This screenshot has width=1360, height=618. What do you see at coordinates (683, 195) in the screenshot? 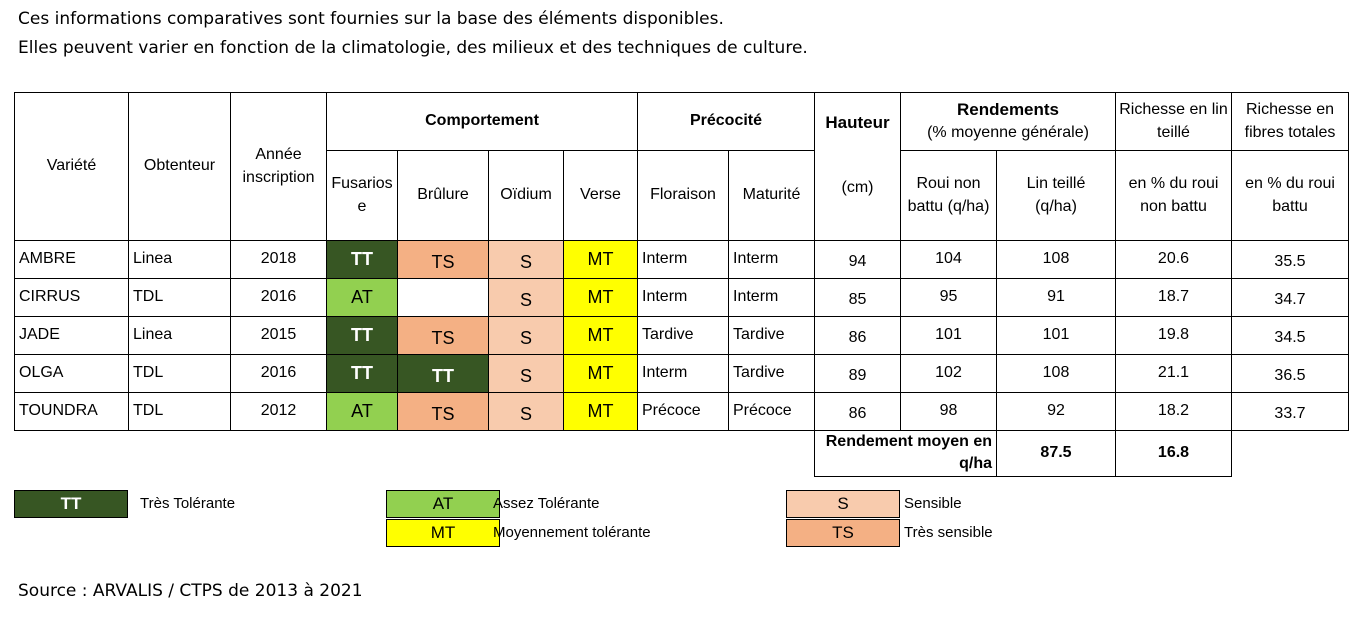
I see `header-floraison: Floraison` at bounding box center [683, 195].